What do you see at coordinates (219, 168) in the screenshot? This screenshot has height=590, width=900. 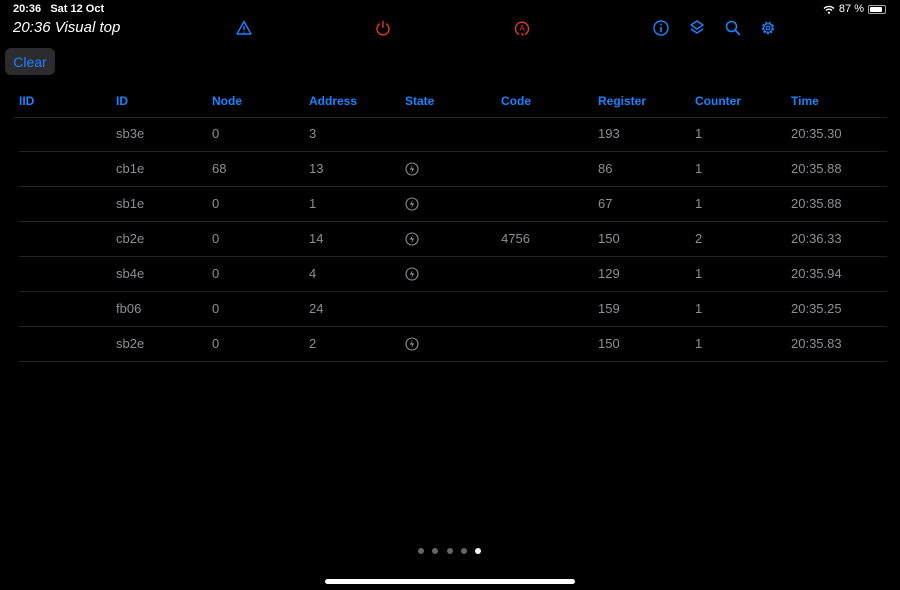 I see `cell-node: 68` at bounding box center [219, 168].